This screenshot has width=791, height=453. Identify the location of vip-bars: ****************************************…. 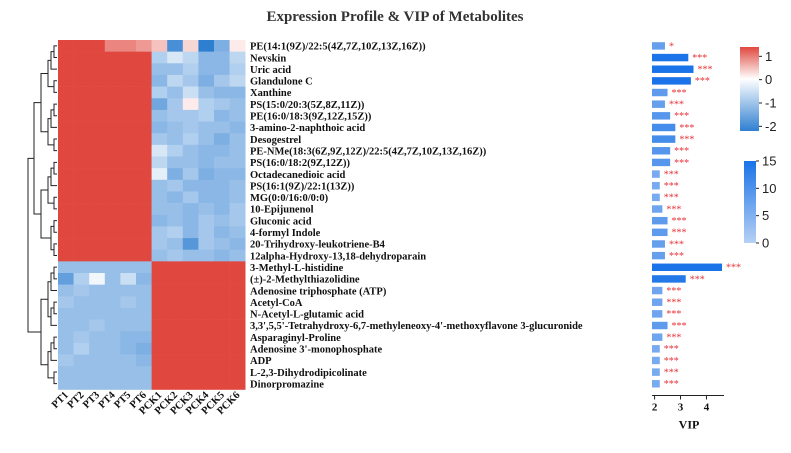
(696, 215).